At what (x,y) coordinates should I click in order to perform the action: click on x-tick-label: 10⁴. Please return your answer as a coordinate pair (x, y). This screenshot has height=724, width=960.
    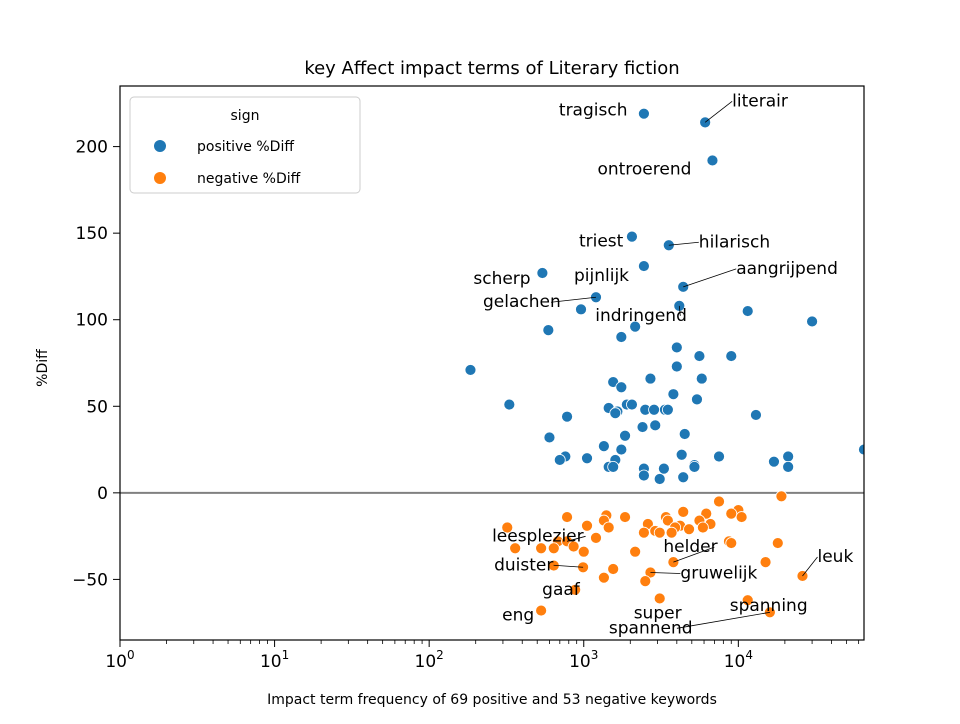
    Looking at the image, I should click on (738, 660).